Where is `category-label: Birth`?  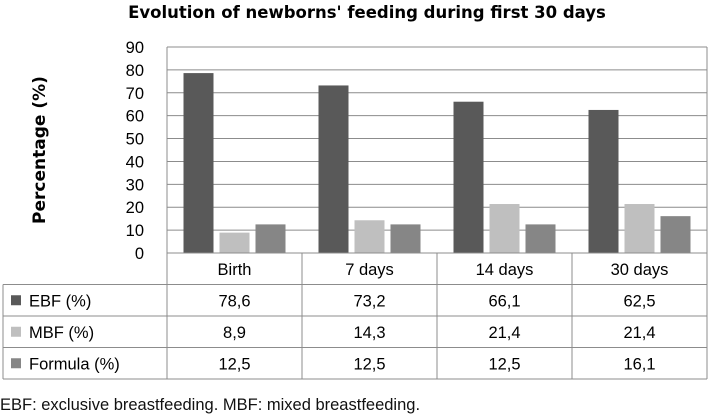
category-label: Birth is located at coordinates (235, 270).